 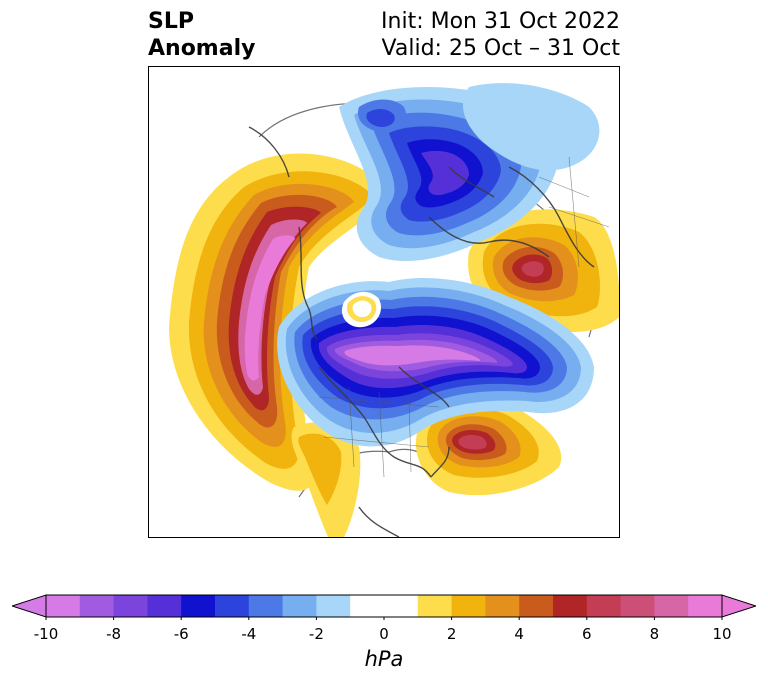 I want to click on positive-anomaly-us, so click(x=326, y=479).